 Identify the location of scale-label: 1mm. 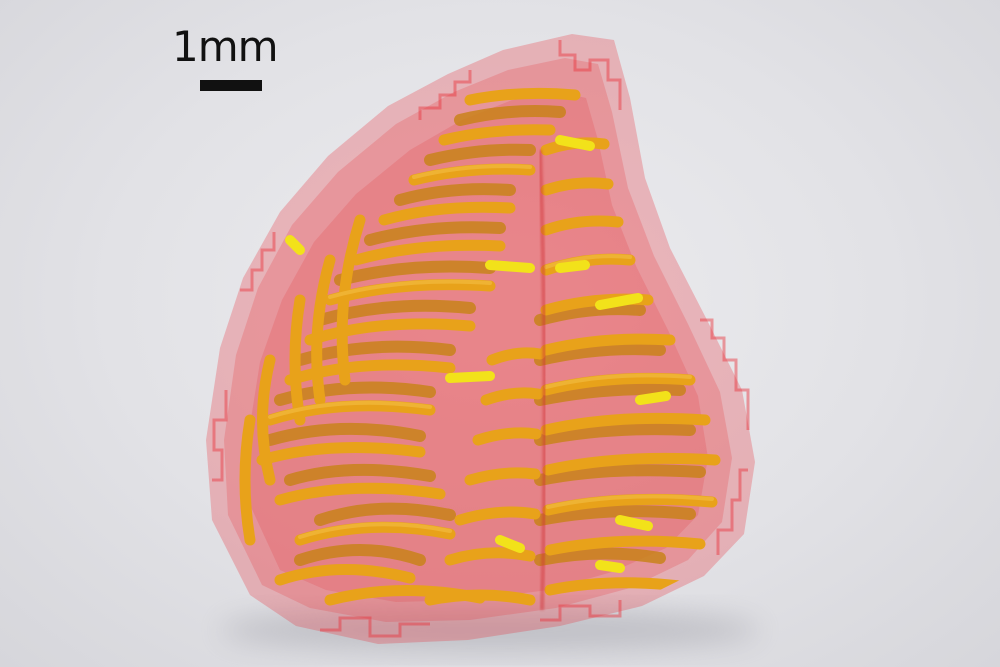
(225, 46).